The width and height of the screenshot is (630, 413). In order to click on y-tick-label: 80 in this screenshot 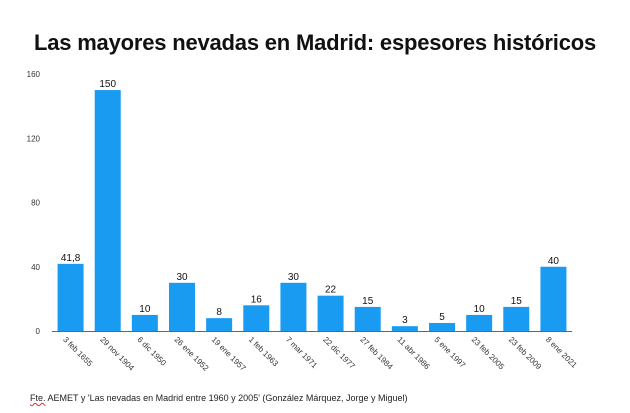, I will do `click(35, 203)`.